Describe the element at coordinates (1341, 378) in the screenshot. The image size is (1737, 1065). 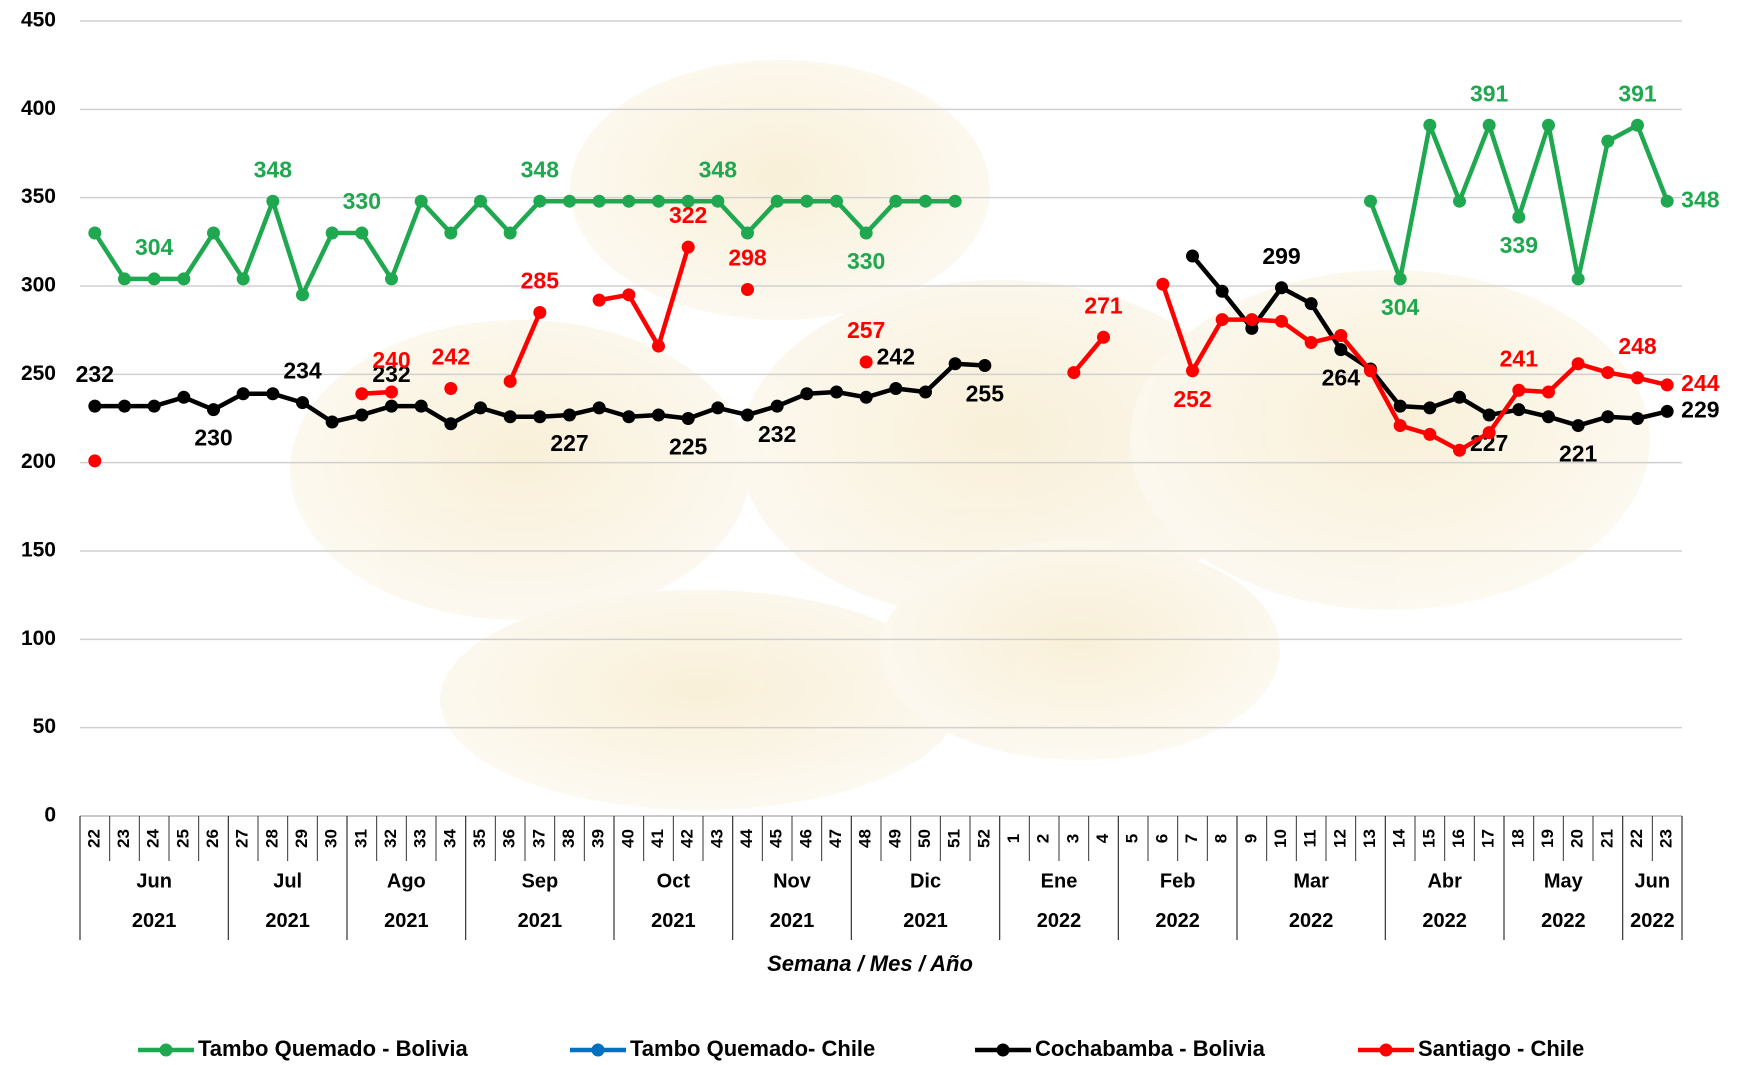
I see `data-label: 264` at that location.